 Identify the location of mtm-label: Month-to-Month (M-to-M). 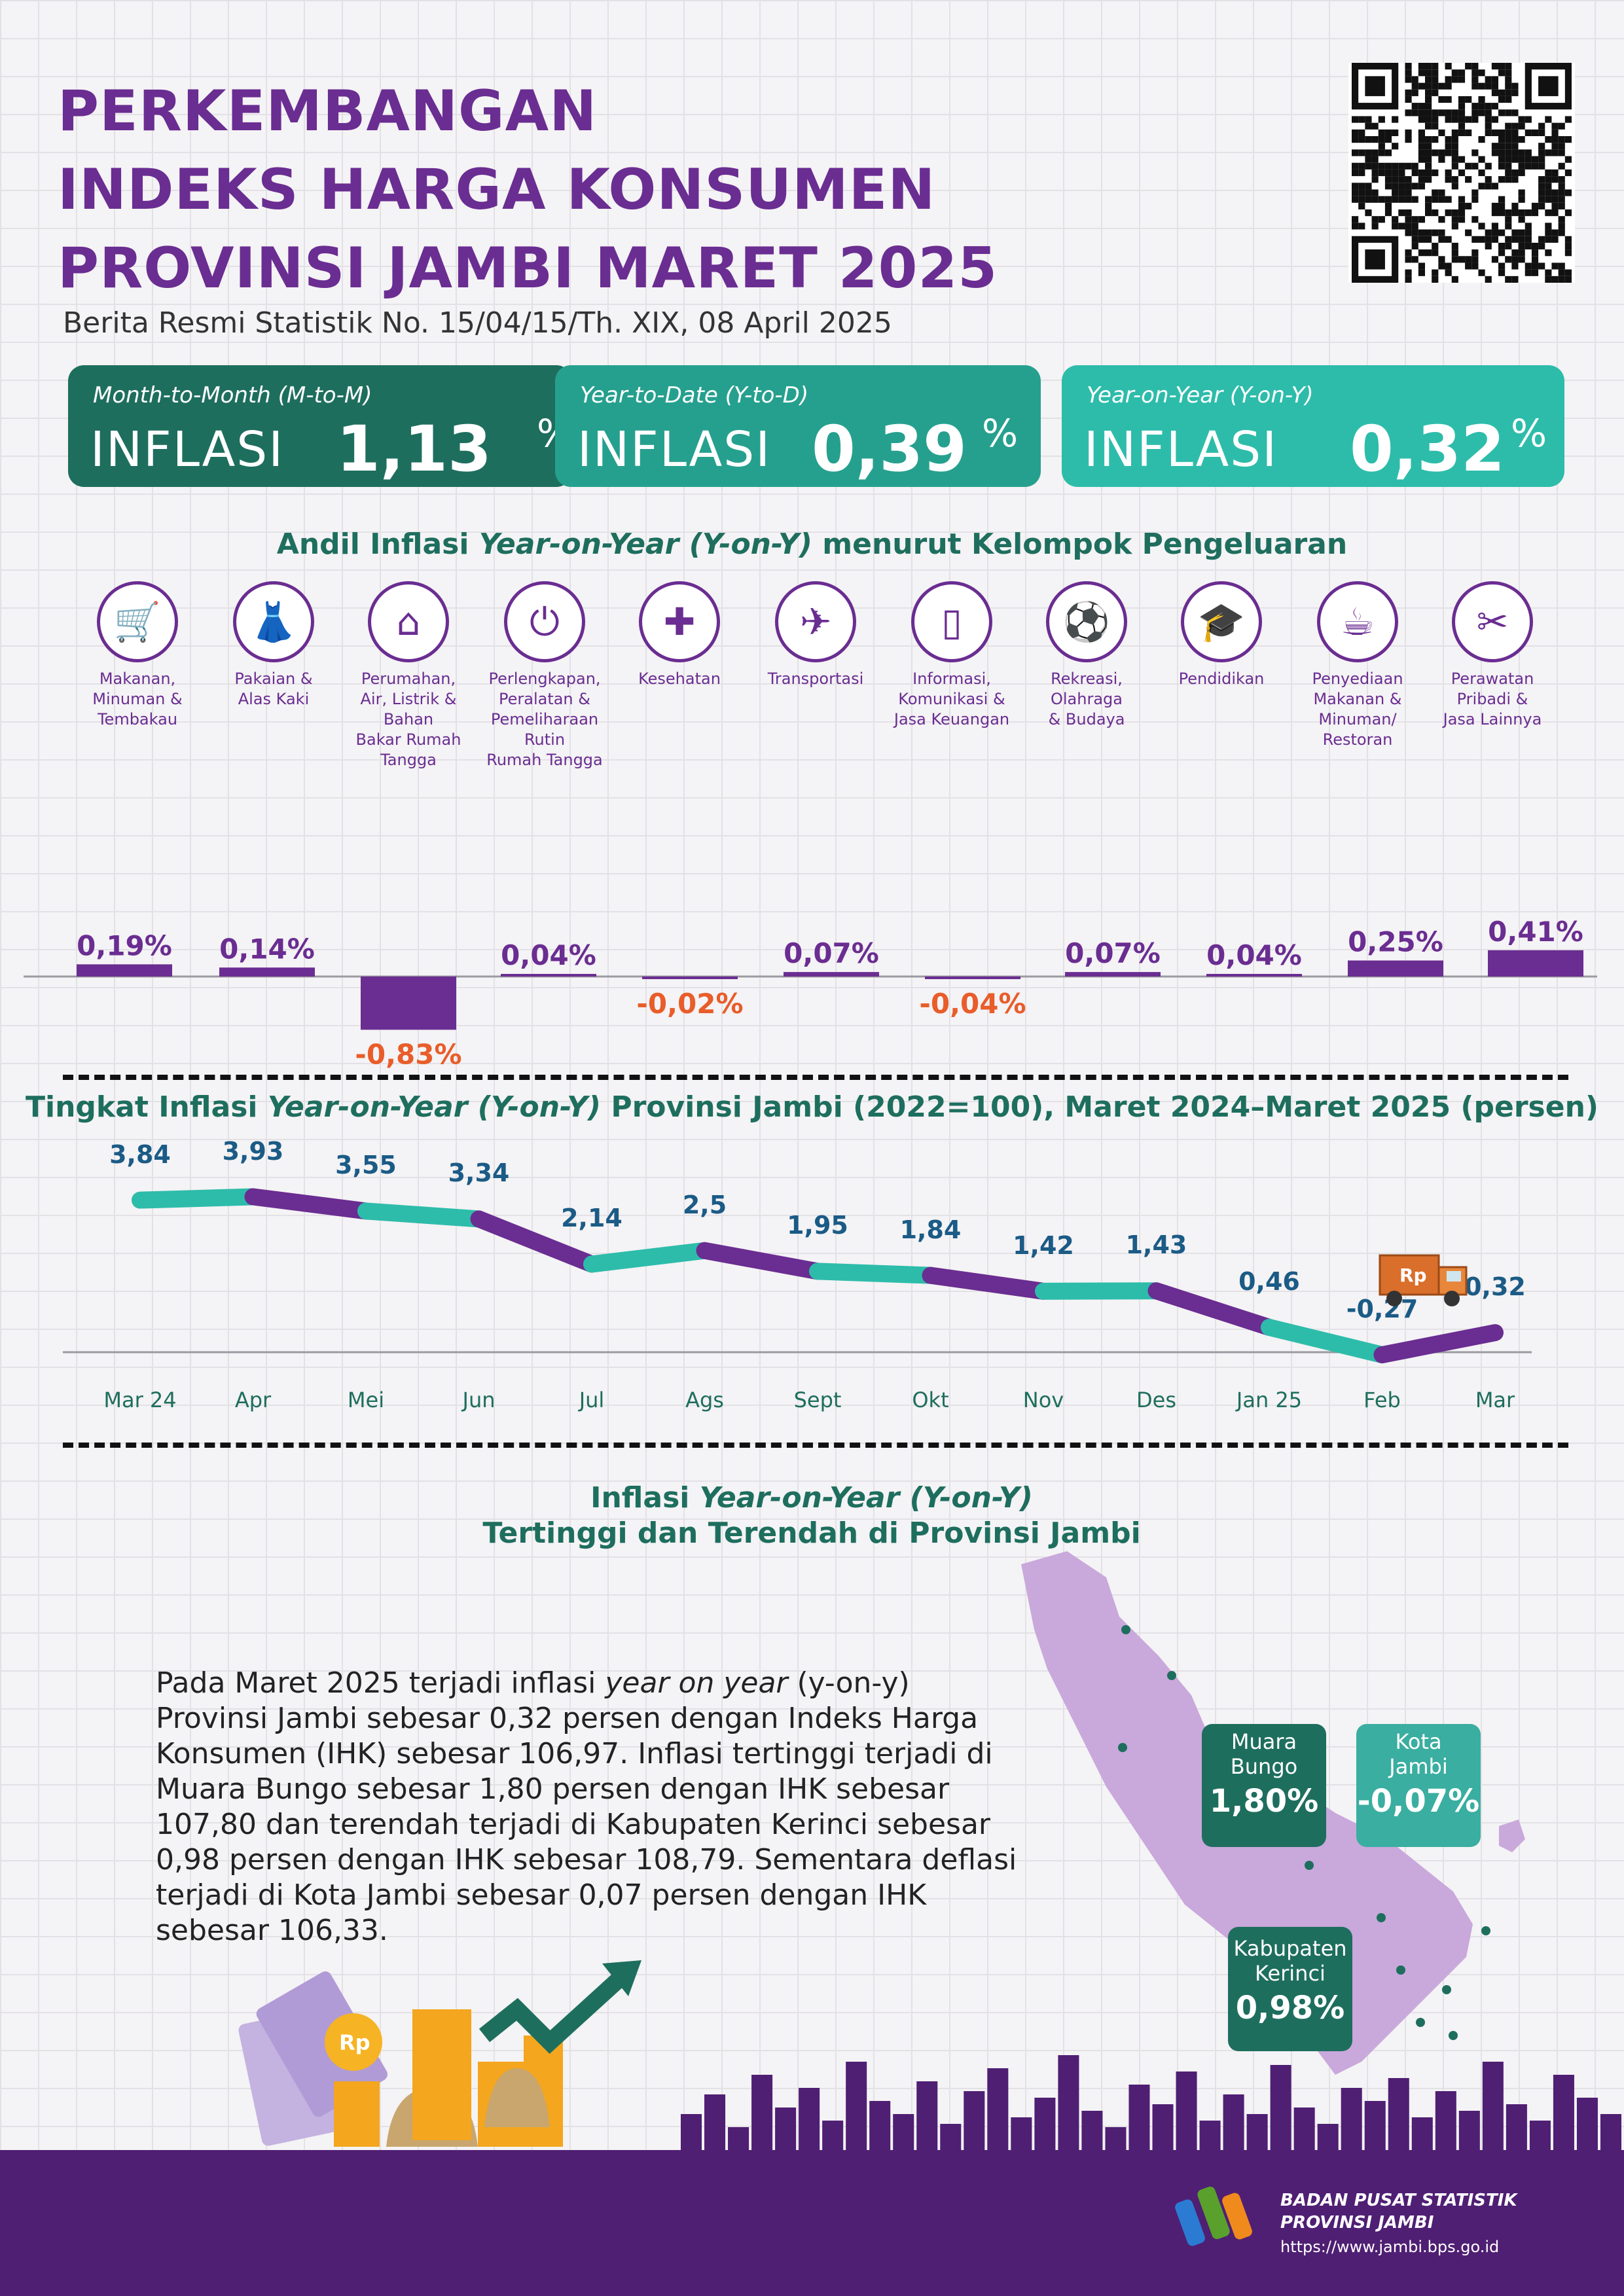
(232, 395).